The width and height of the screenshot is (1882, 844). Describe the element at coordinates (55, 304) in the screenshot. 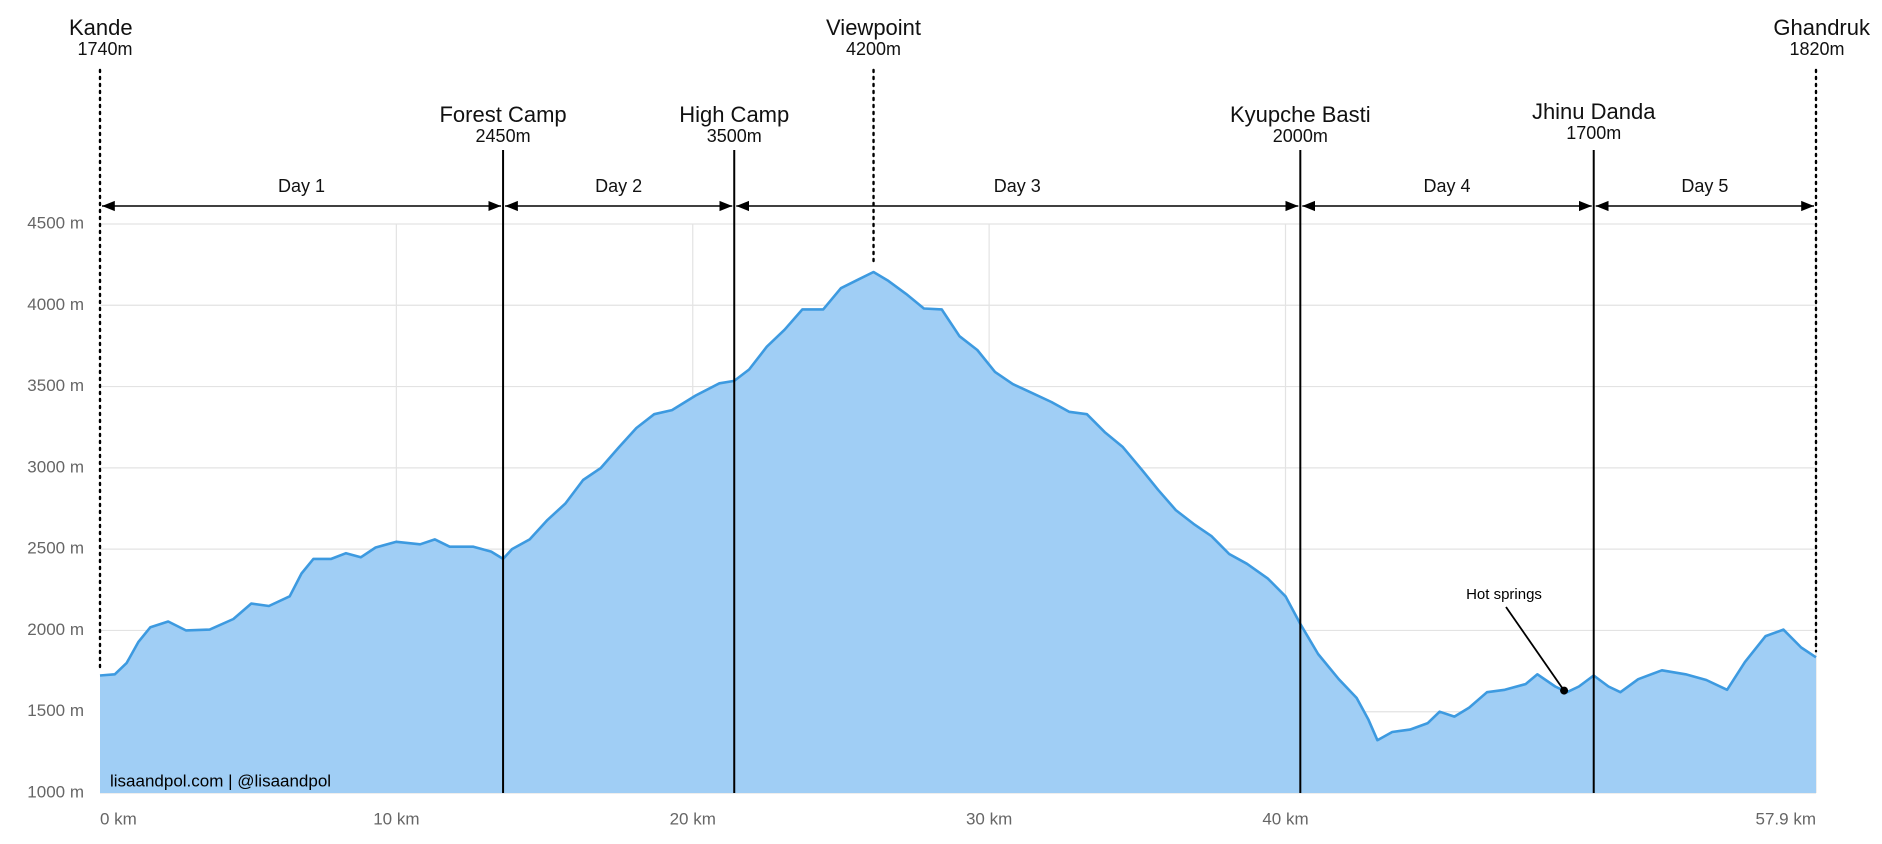

I see `y-tick-label: 4000 m` at that location.